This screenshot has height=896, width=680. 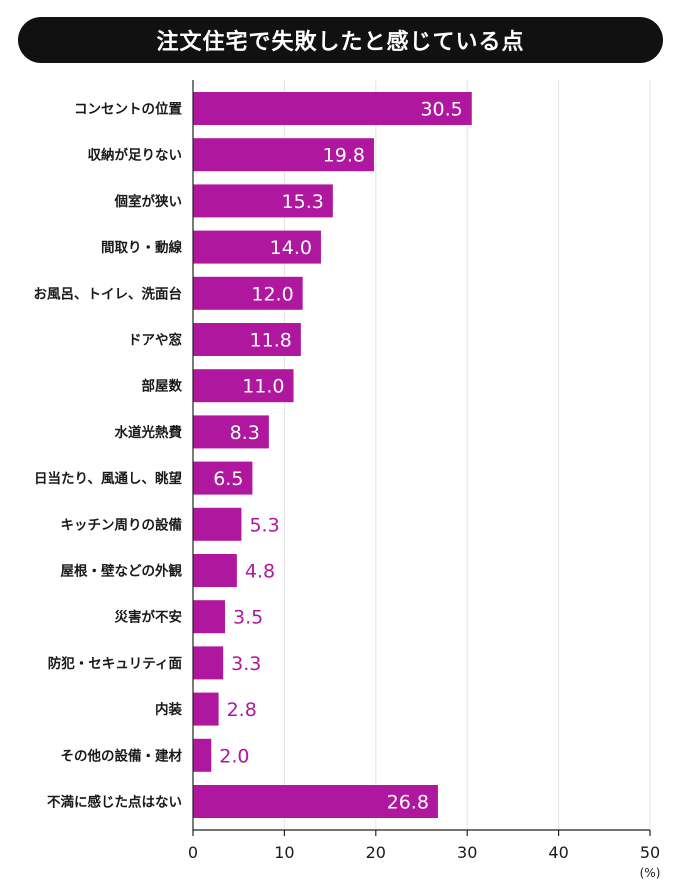 What do you see at coordinates (114, 802) in the screenshot?
I see `category-label-15: 不満に感じた点はない` at bounding box center [114, 802].